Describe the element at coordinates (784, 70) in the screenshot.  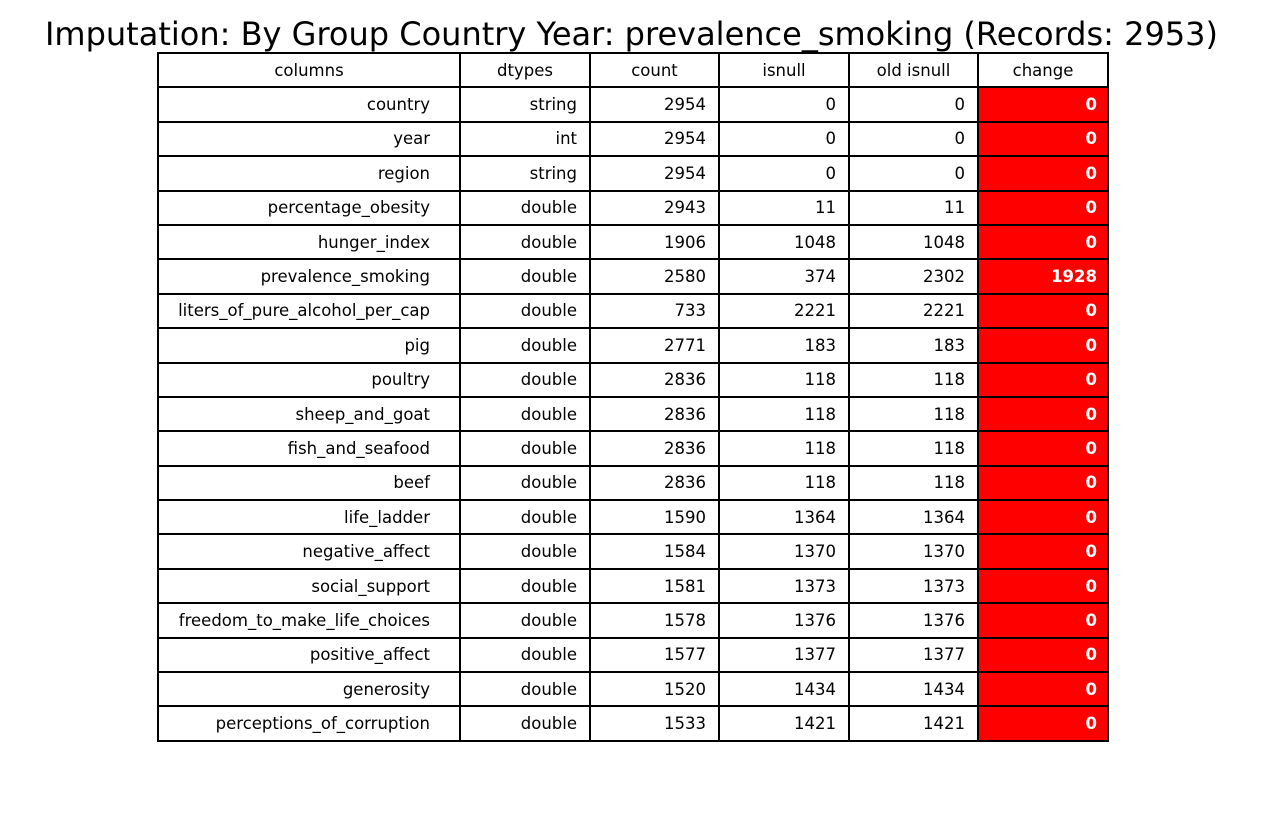
I see `header-cell-isnull: isnull` at that location.